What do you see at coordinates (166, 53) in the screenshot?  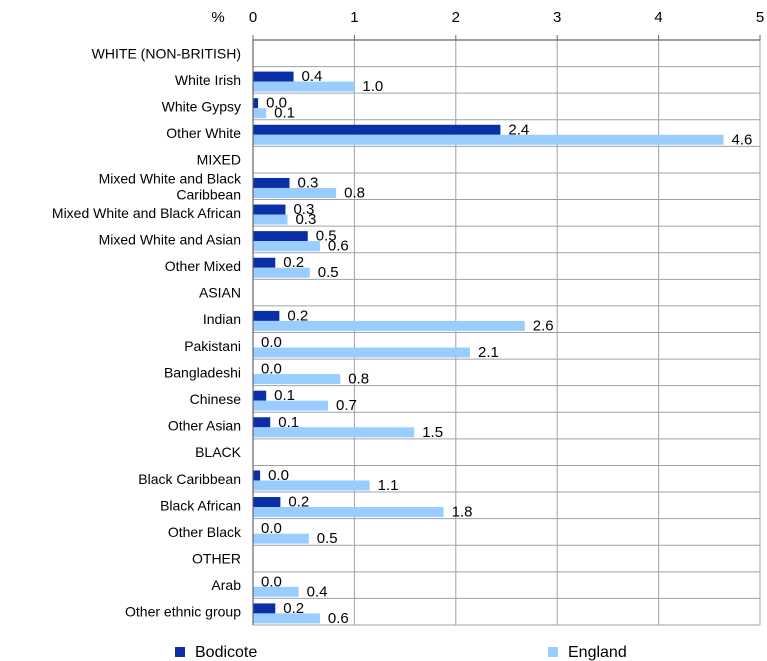 I see `category-group-label: WHITE (NON-BRITISH)` at bounding box center [166, 53].